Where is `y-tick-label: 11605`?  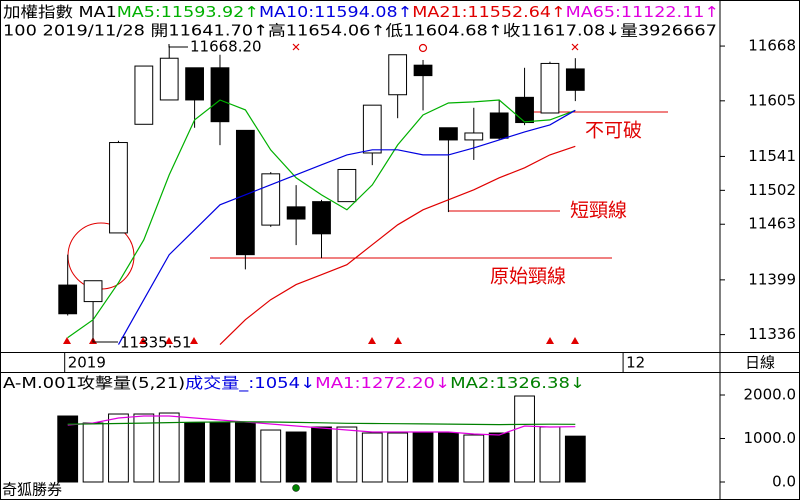 y-tick-label: 11605 is located at coordinates (772, 100).